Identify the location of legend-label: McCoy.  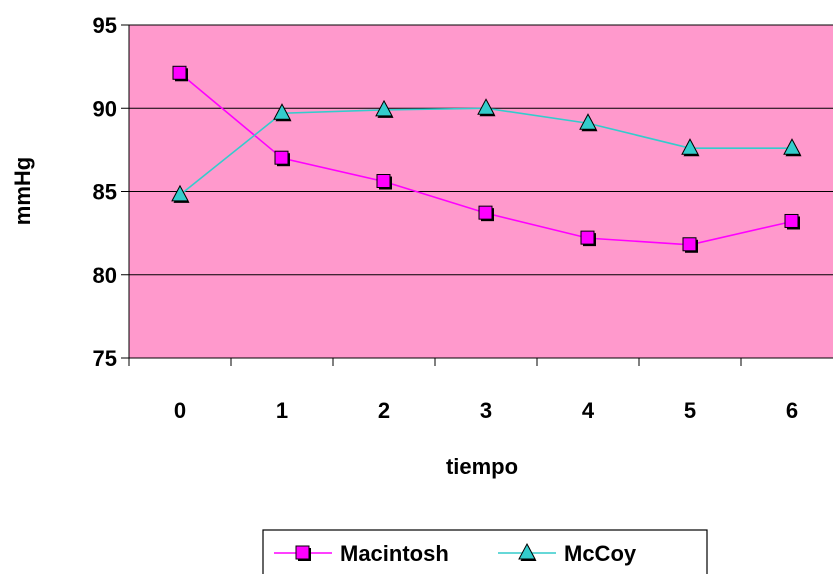
(600, 553).